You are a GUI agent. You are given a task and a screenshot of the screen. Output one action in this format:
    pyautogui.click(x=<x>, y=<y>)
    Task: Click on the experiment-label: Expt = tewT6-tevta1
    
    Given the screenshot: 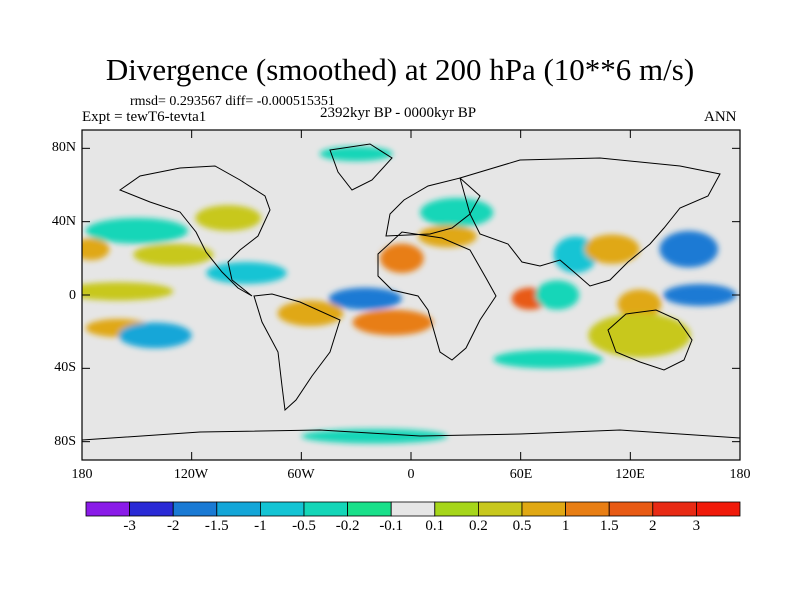 What is the action you would take?
    pyautogui.click(x=144, y=117)
    